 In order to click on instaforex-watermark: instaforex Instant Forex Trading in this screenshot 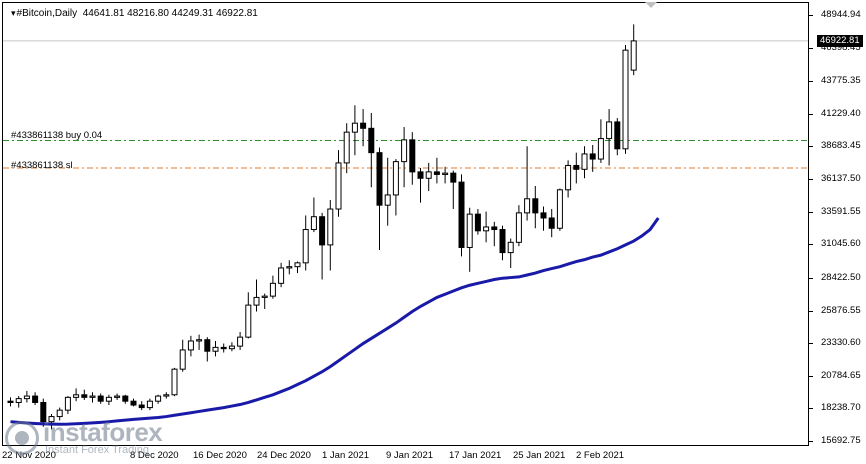, I will do `click(84, 438)`.